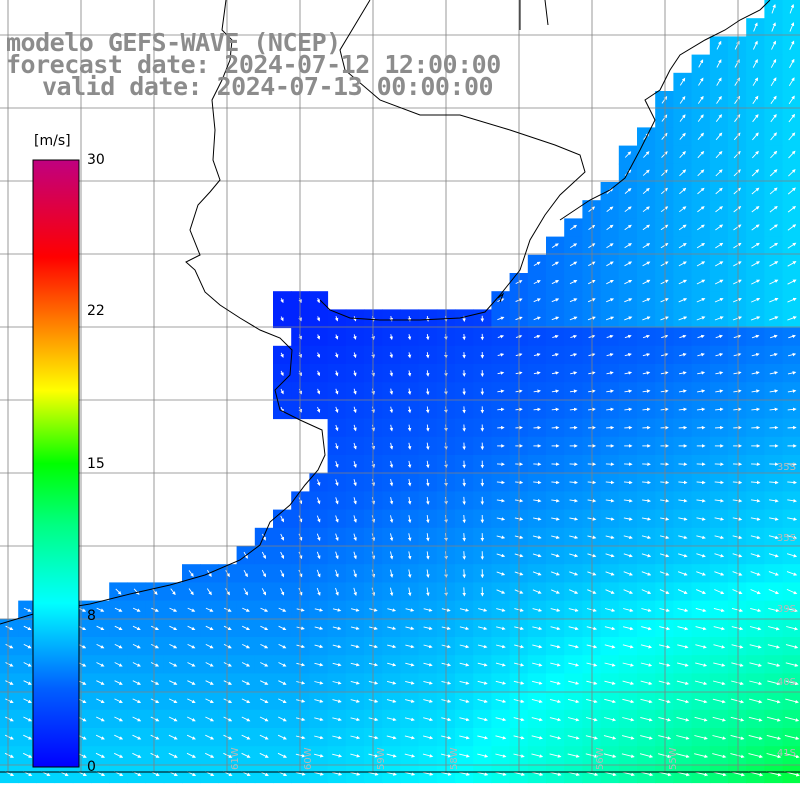 The height and width of the screenshot is (800, 800). I want to click on lon-label: 61W, so click(235, 758).